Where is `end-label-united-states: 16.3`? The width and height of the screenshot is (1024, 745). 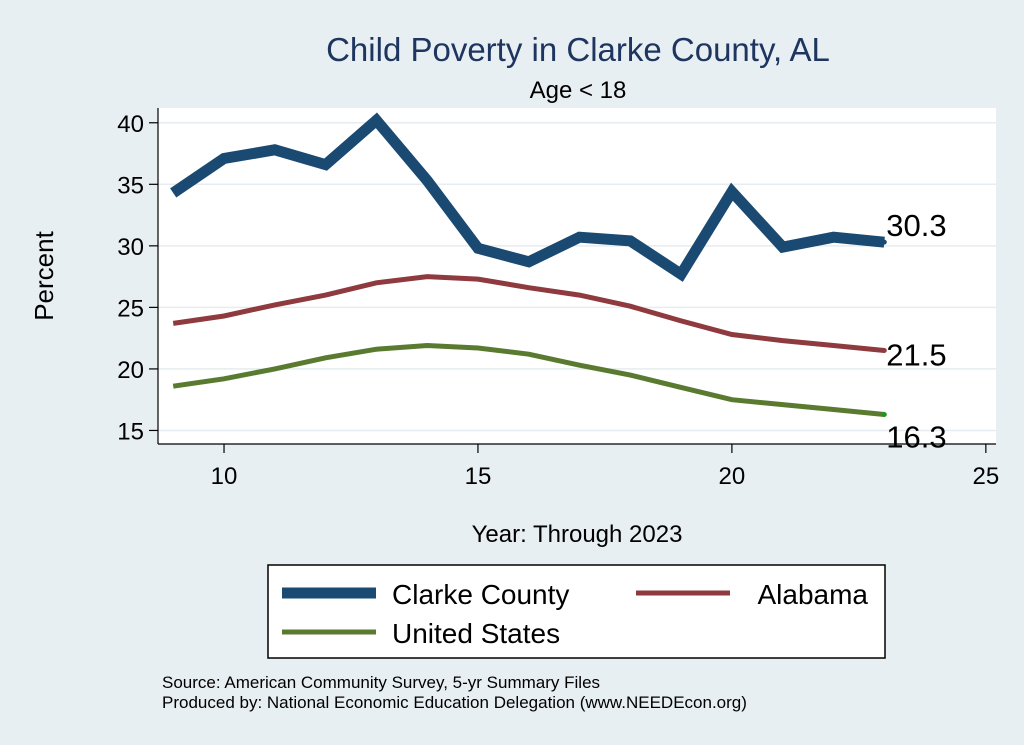
end-label-united-states: 16.3 is located at coordinates (916, 436).